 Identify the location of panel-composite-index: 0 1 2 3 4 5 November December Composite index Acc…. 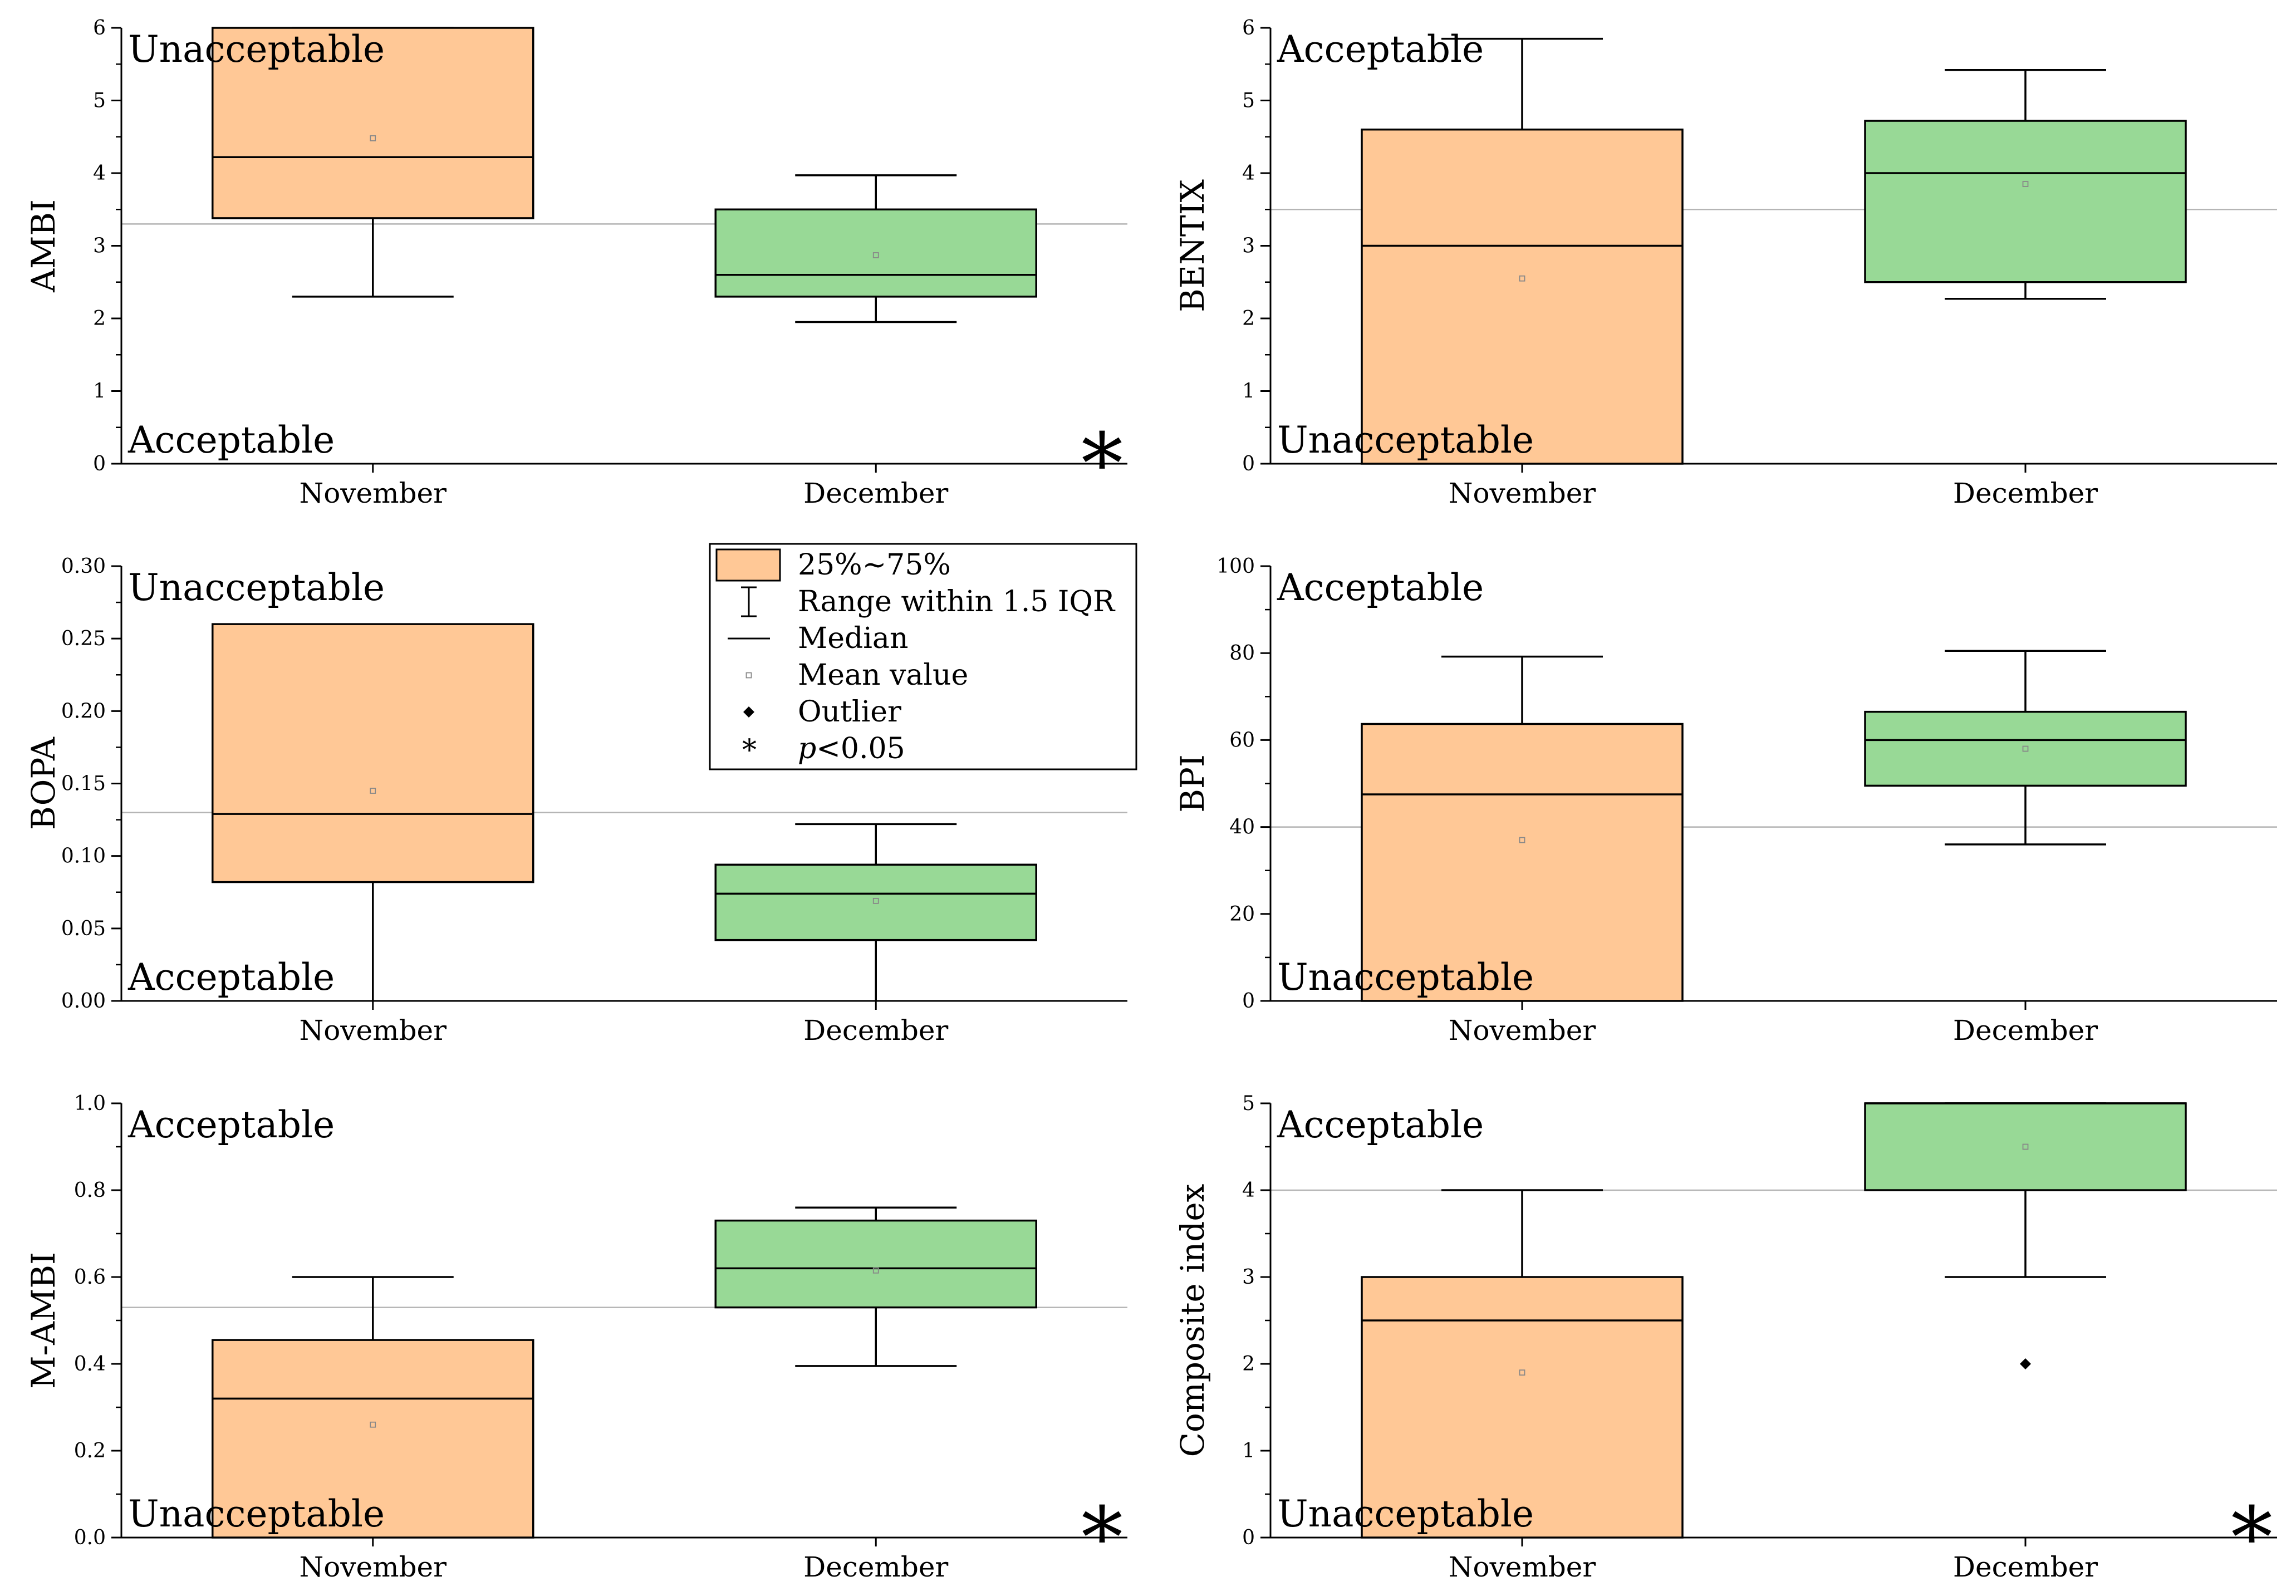
(1725, 1339).